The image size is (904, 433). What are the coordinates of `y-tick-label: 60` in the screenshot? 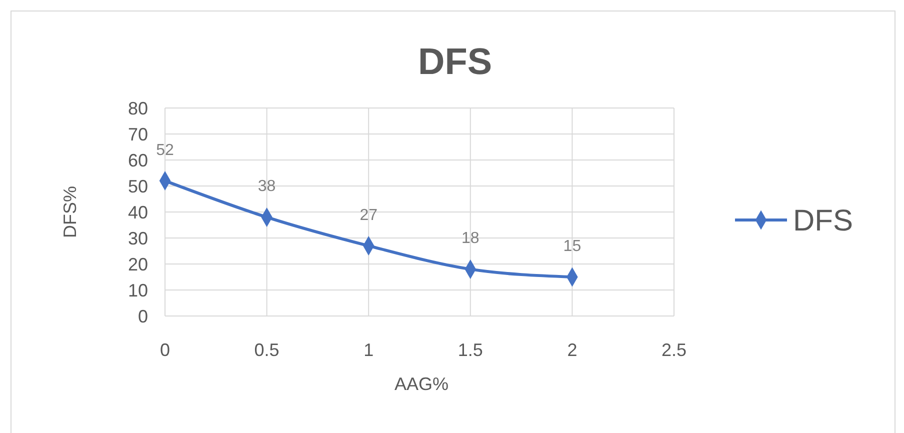 It's located at (138, 160).